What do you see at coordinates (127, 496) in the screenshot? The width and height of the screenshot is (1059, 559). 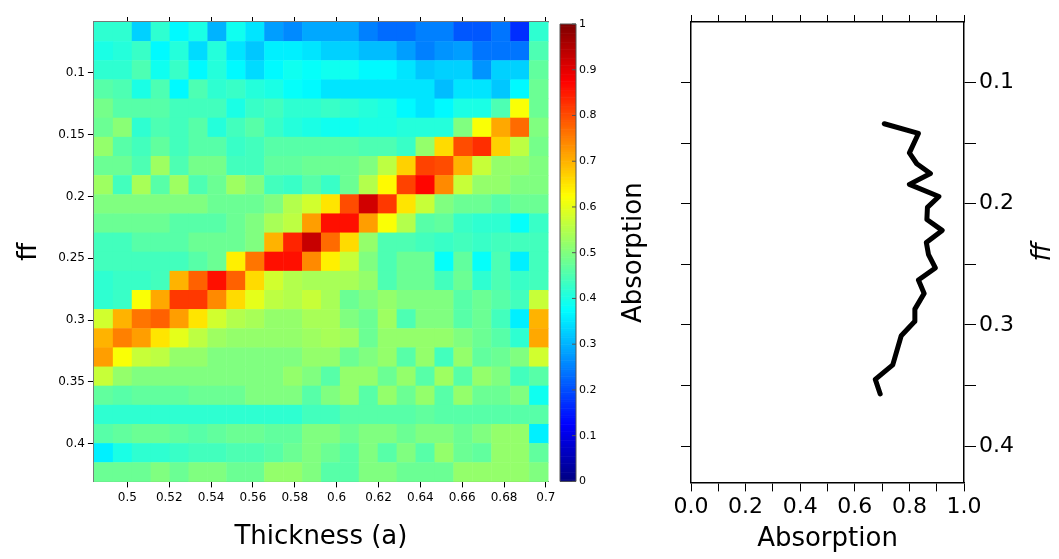 I see `x-tick-label: 0.5` at bounding box center [127, 496].